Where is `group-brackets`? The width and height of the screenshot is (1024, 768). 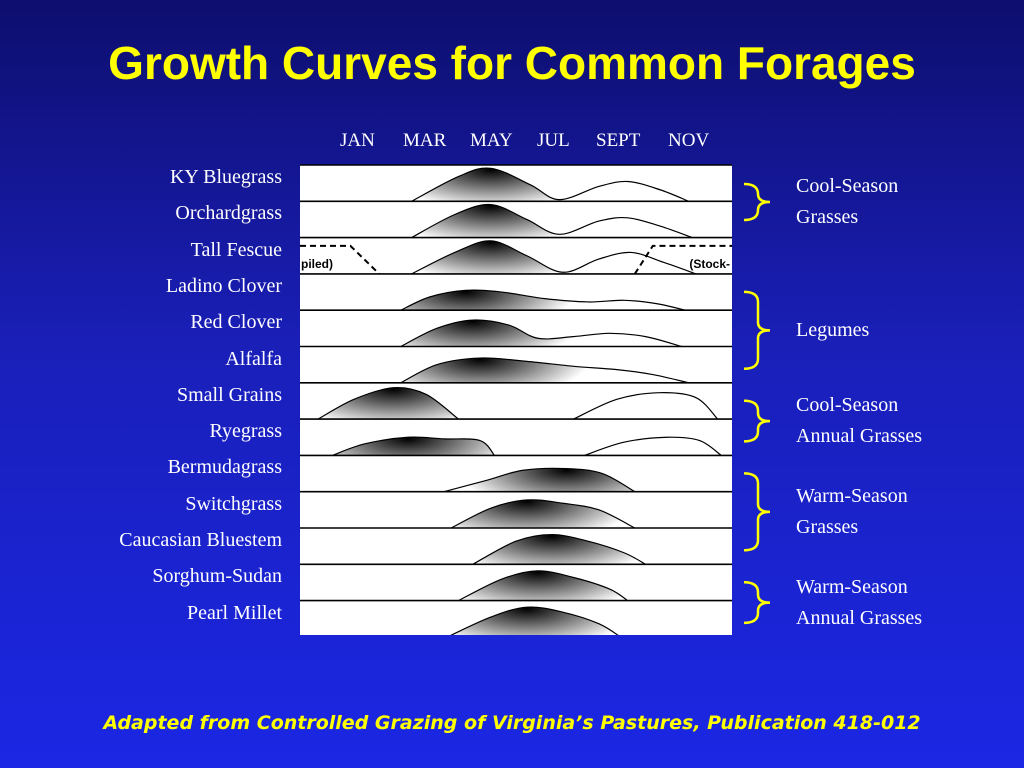
group-brackets is located at coordinates (757, 403).